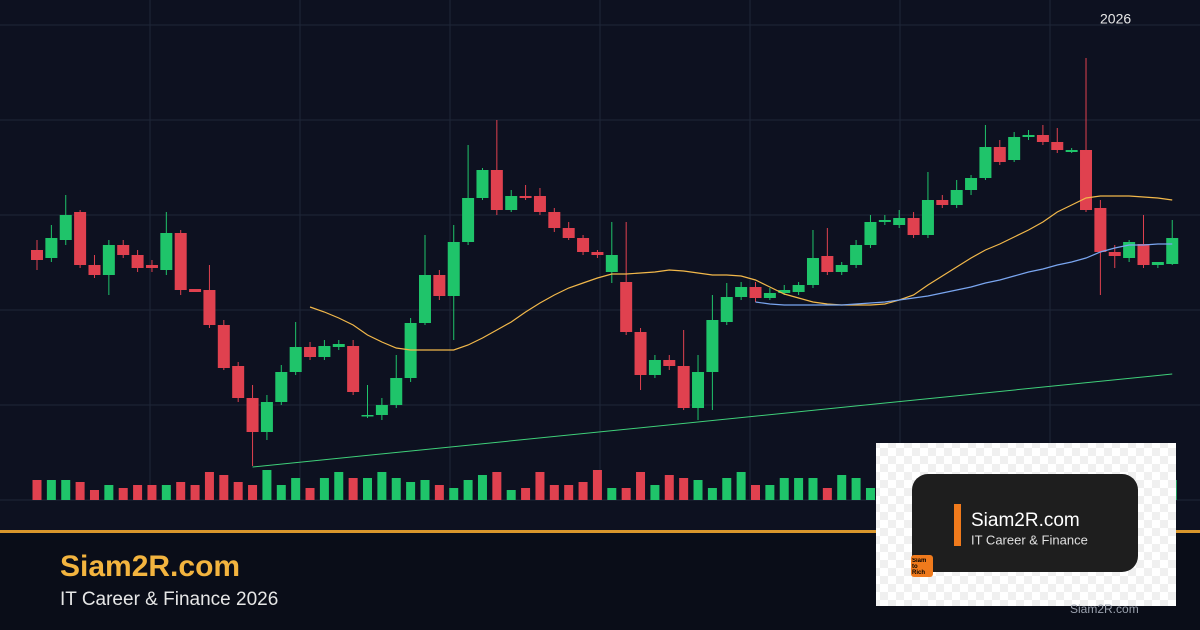 This screenshot has width=1200, height=630. I want to click on badge, so click(922, 566).